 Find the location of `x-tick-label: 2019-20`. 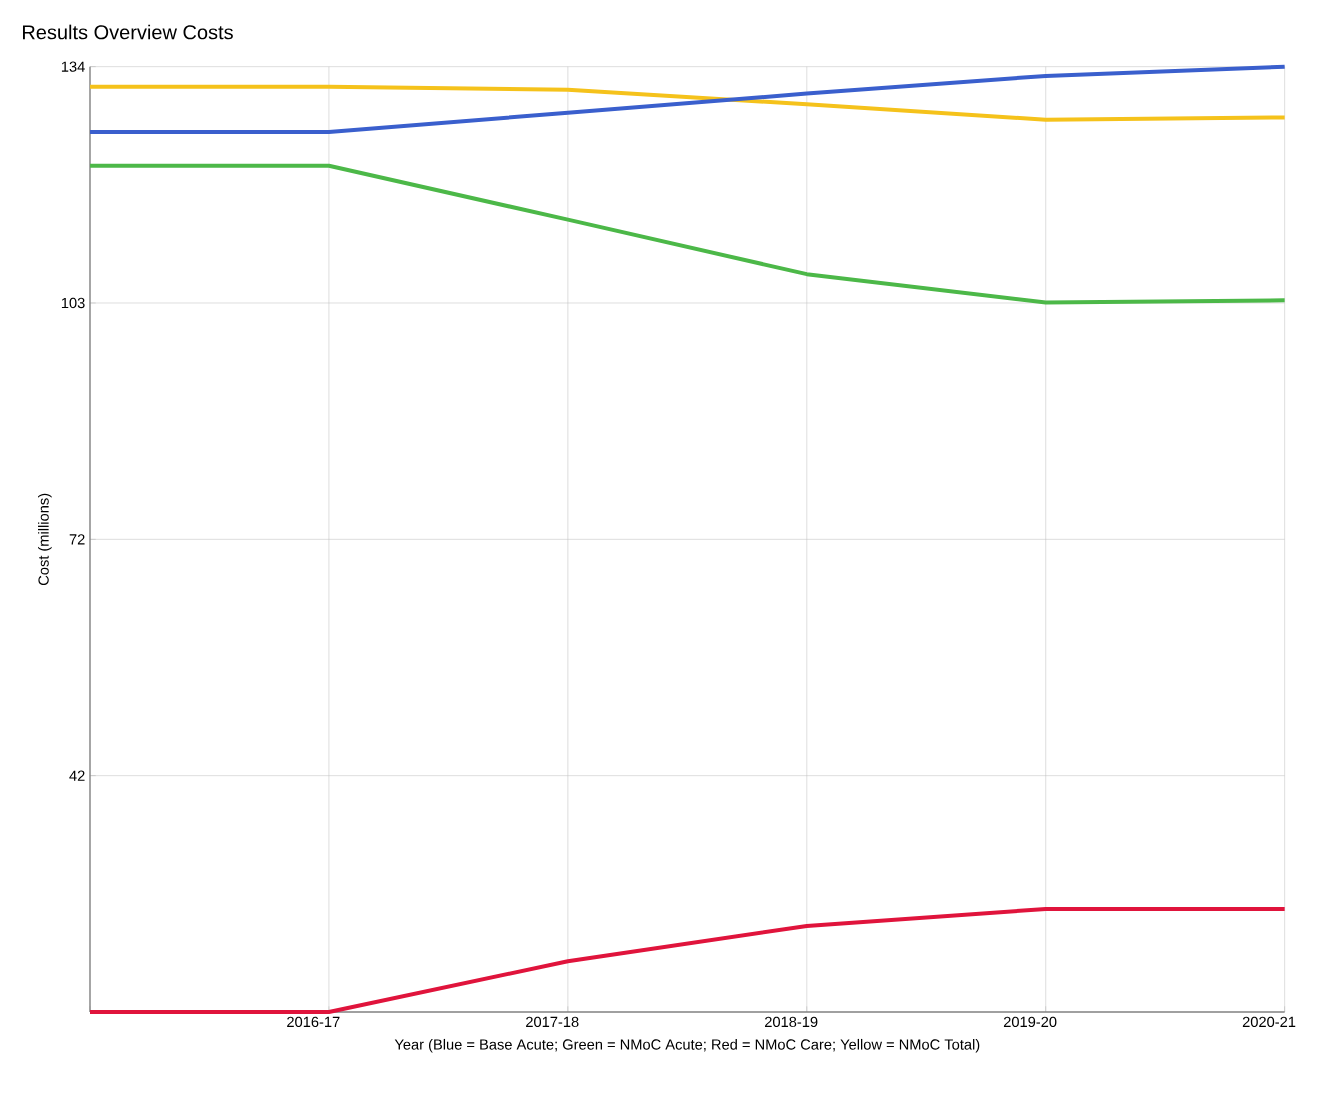

x-tick-label: 2019-20 is located at coordinates (1030, 1022).